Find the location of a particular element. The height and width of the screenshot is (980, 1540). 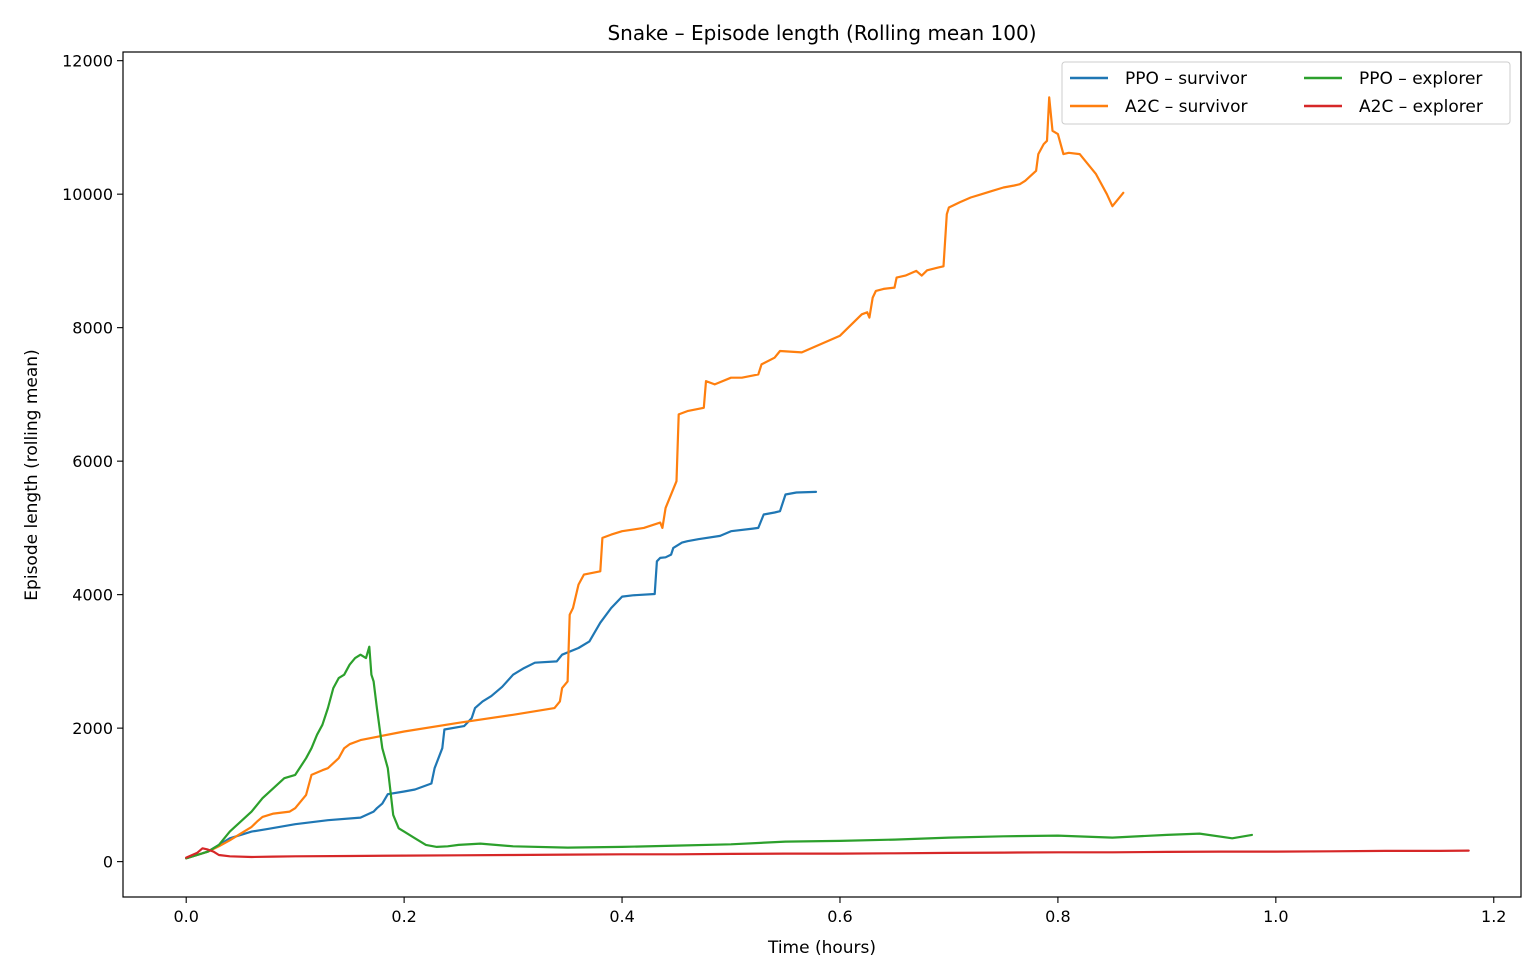

y-tick-label: 4000 is located at coordinates (92, 595).